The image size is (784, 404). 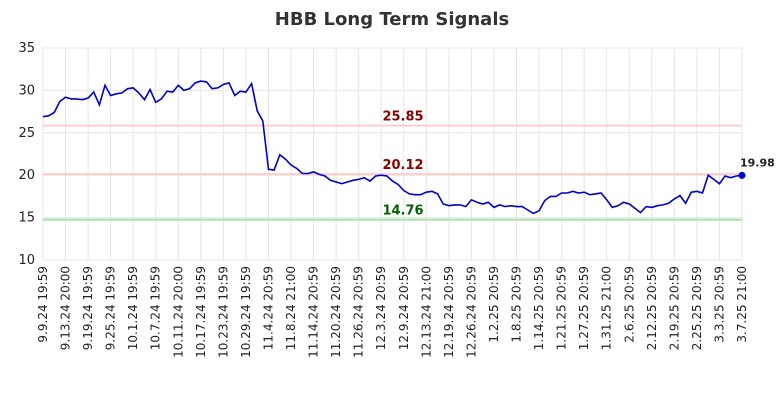 What do you see at coordinates (757, 162) in the screenshot?
I see `last-value-label: 19.98` at bounding box center [757, 162].